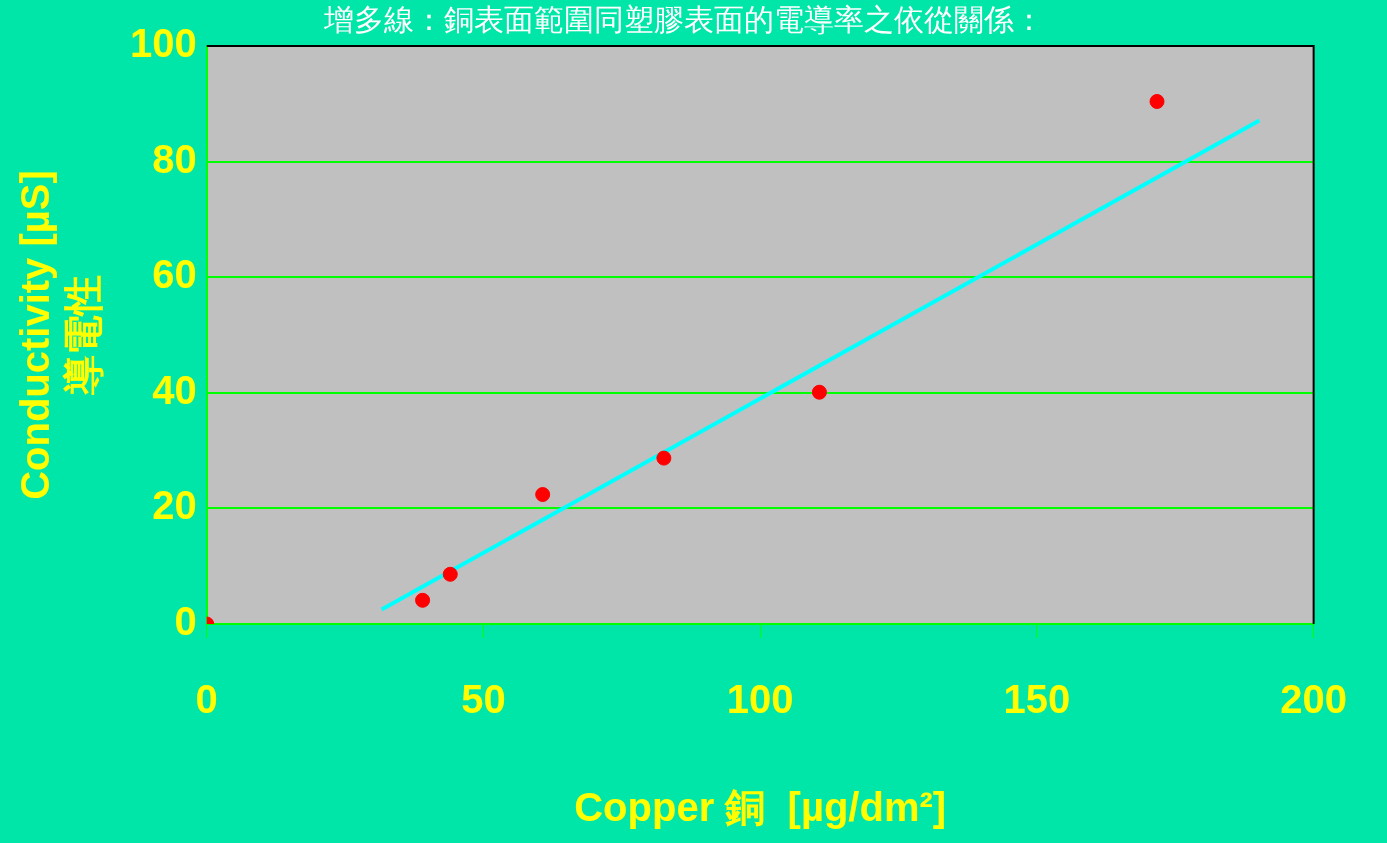 This screenshot has height=843, width=1387. I want to click on y-tick-label: 60, so click(174, 274).